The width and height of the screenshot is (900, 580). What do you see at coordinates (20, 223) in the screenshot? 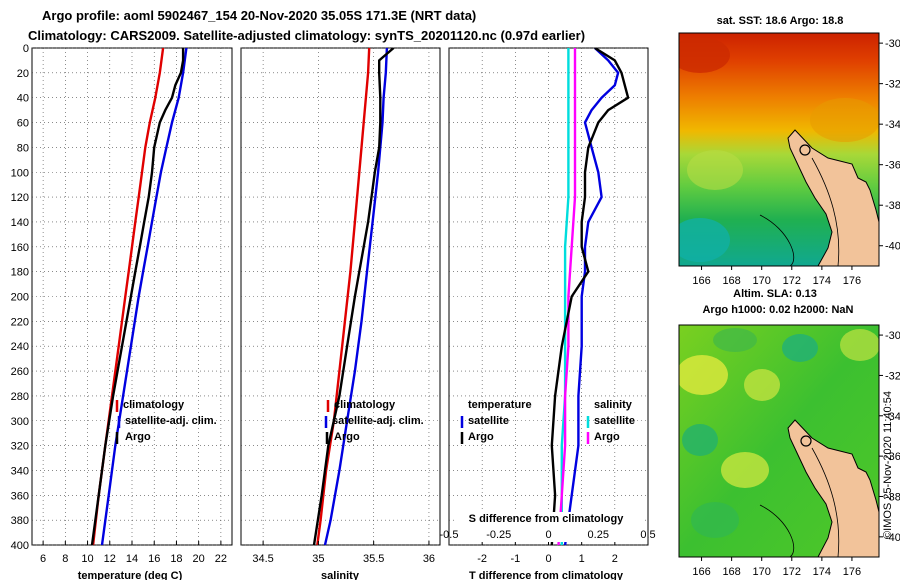
I see `depth-tick-label: 140` at bounding box center [20, 223].